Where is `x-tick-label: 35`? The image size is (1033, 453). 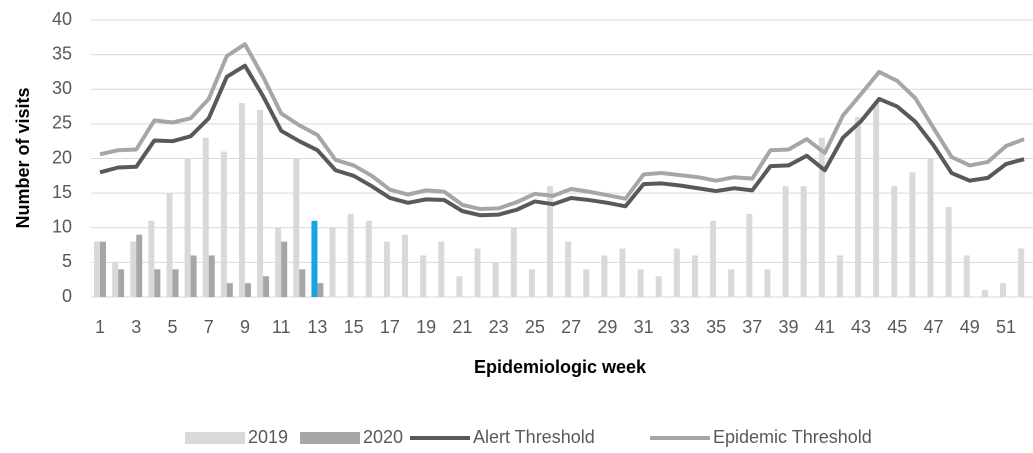 x-tick-label: 35 is located at coordinates (716, 327).